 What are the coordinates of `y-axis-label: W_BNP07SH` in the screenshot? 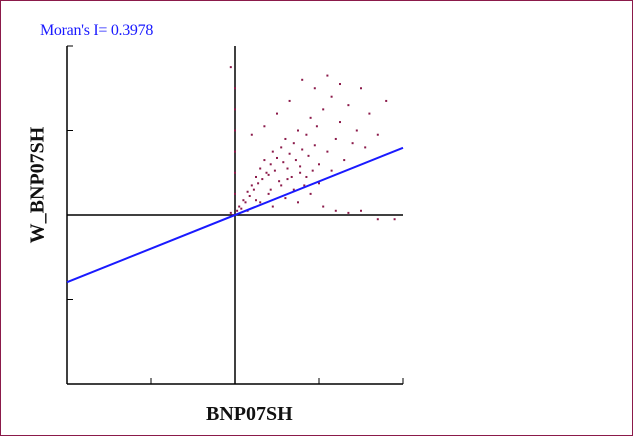 It's located at (37, 185).